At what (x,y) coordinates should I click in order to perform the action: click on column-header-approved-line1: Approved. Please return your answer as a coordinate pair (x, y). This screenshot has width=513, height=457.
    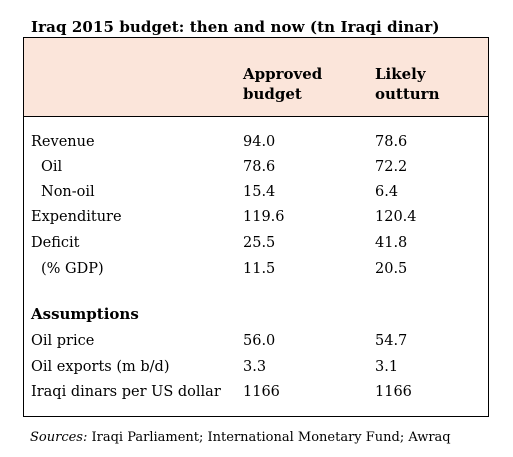
    Looking at the image, I should click on (283, 74).